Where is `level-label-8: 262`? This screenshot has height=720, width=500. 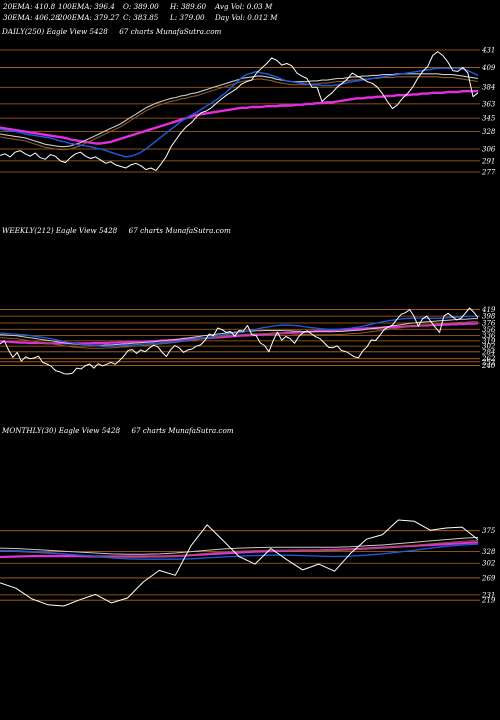 level-label-8: 262 is located at coordinates (488, 359).